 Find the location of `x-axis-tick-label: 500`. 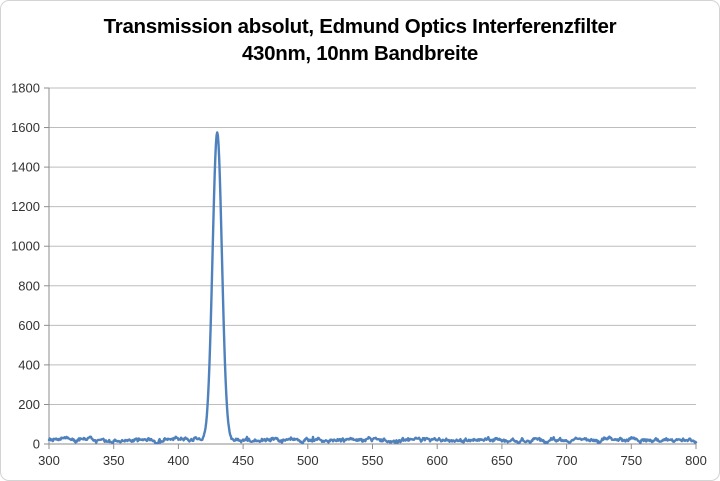

x-axis-tick-label: 500 is located at coordinates (308, 460).